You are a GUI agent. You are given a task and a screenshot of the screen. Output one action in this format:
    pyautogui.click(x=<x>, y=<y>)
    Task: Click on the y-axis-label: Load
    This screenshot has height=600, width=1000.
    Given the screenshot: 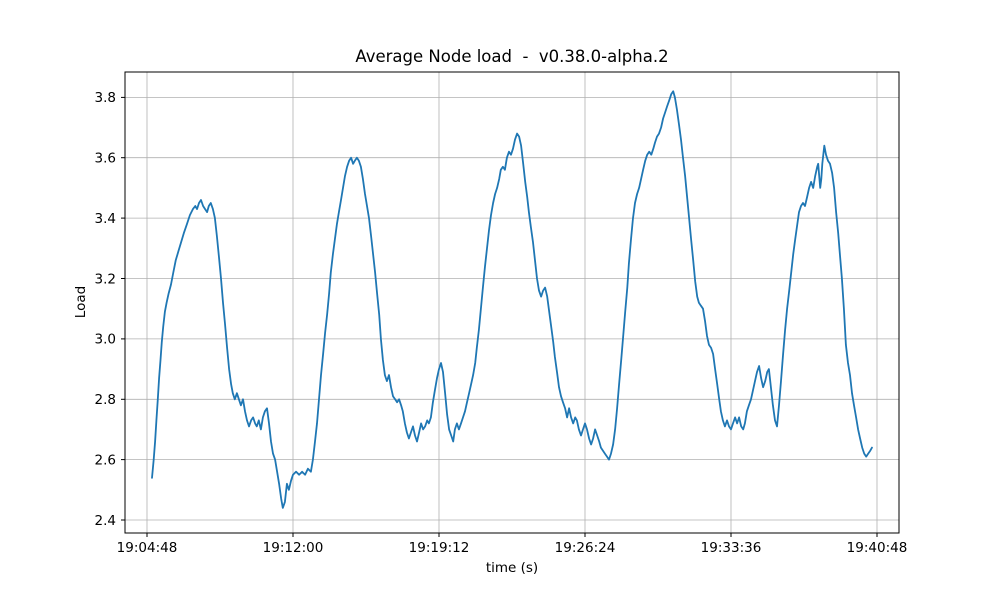 What is the action you would take?
    pyautogui.click(x=81, y=302)
    